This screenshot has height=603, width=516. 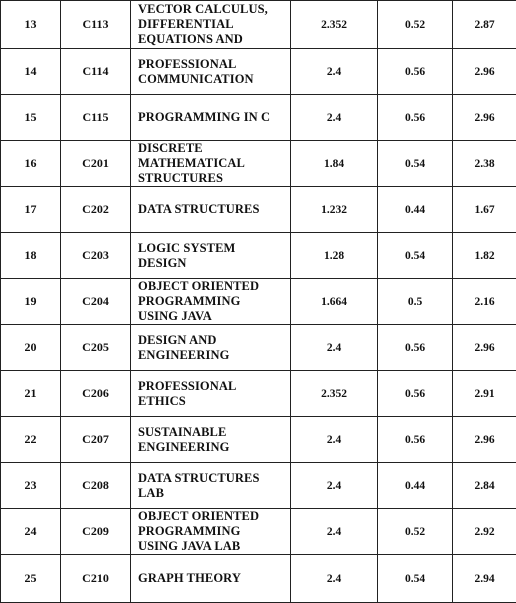 I want to click on value-2-cell: 0.52, so click(x=415, y=25).